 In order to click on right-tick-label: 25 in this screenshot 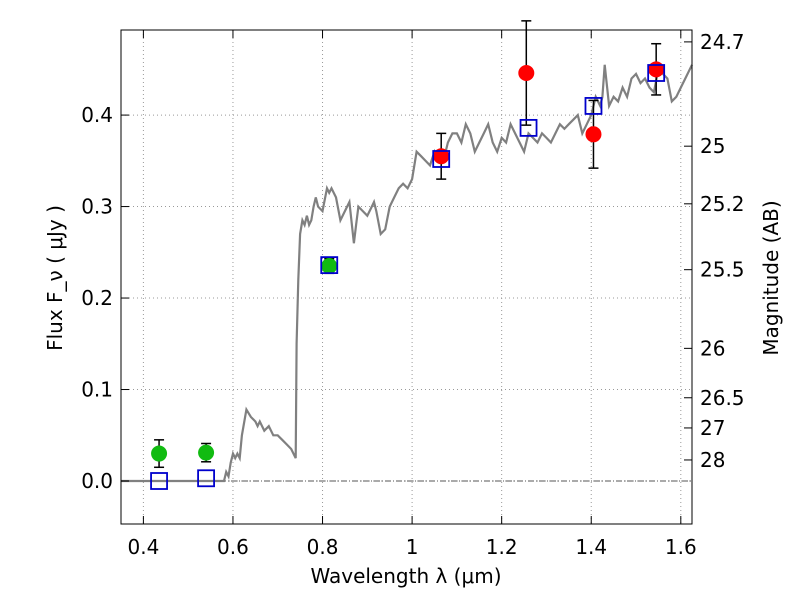, I will do `click(712, 146)`.